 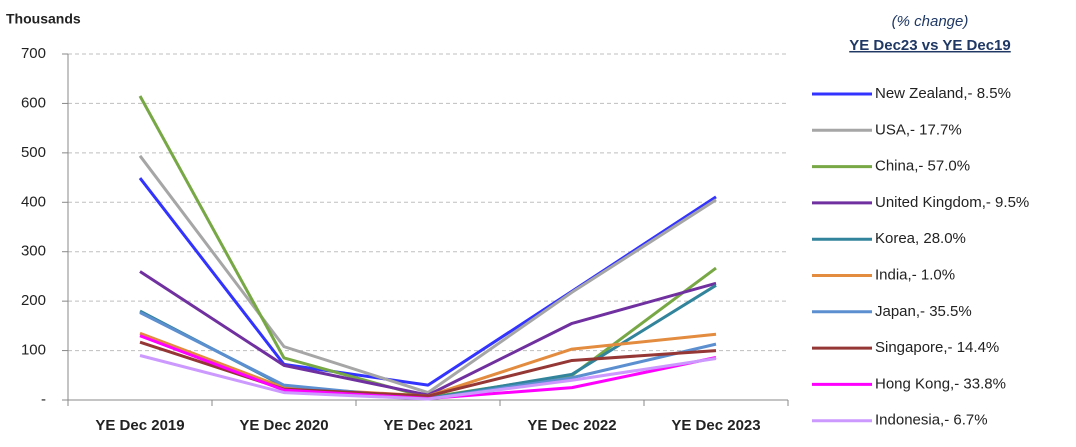 What do you see at coordinates (920, 238) in the screenshot?
I see `legend-label: Korea, 28.0%` at bounding box center [920, 238].